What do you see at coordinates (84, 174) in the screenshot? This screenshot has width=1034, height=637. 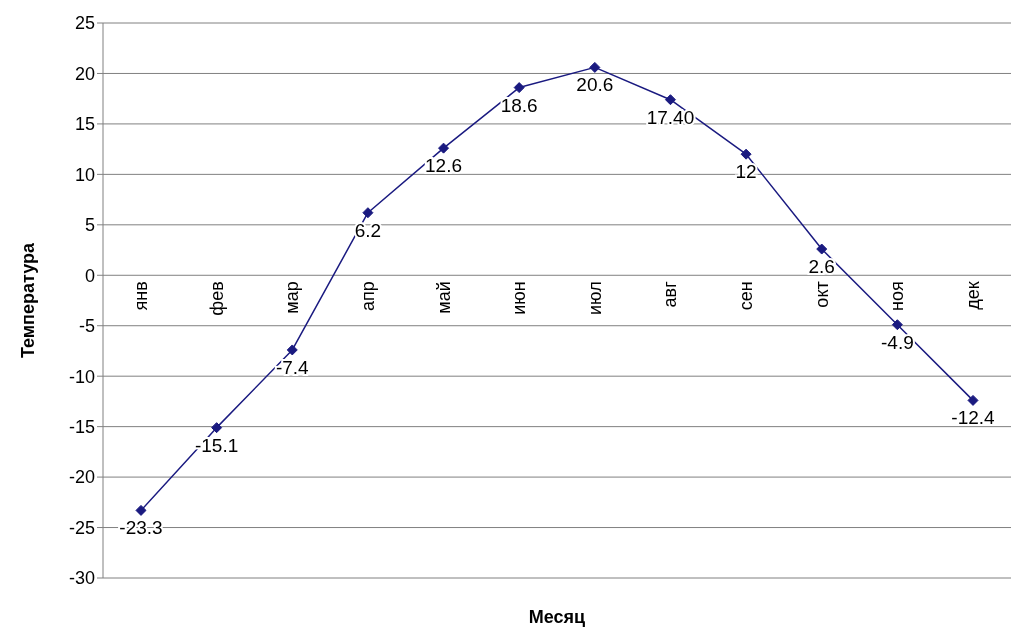 I see `y-tick-label: 10` at bounding box center [84, 174].